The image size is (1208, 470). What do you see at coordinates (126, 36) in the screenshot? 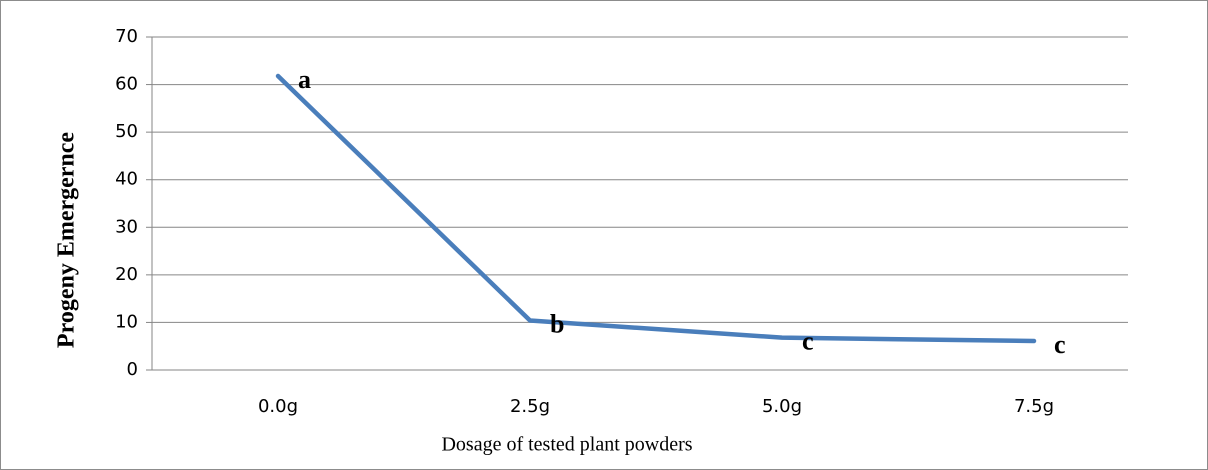
I see `y-tick-label: 70` at bounding box center [126, 36].